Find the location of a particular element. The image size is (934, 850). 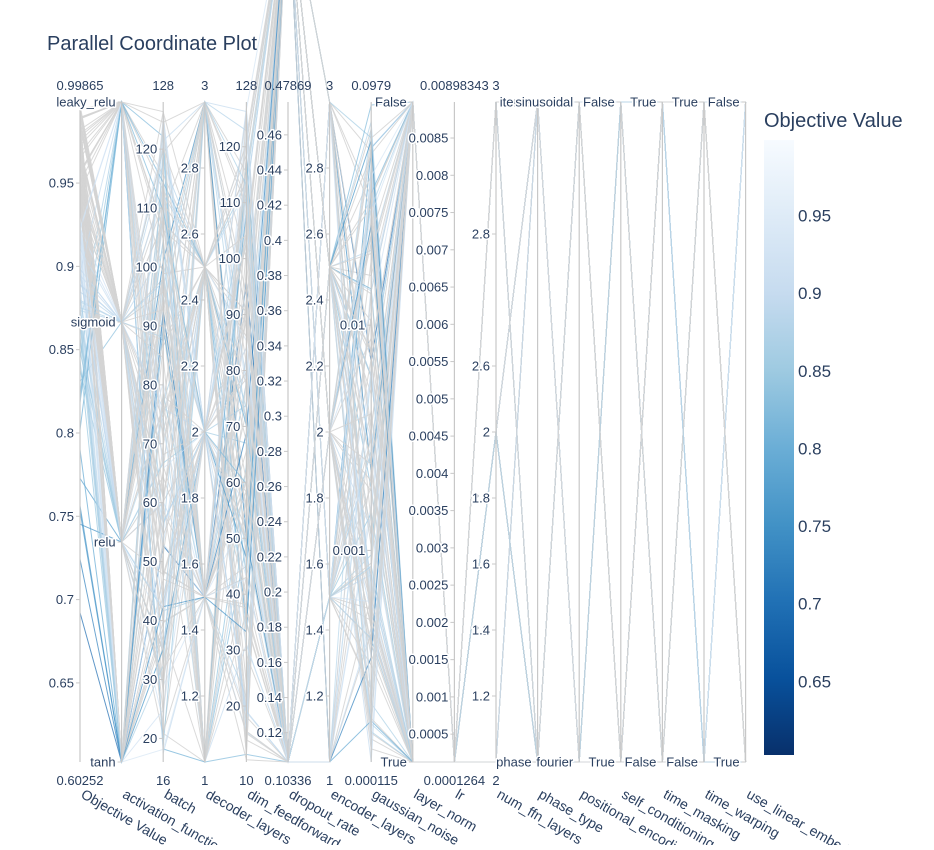

tick-label: 0.004 is located at coordinates (432, 473).